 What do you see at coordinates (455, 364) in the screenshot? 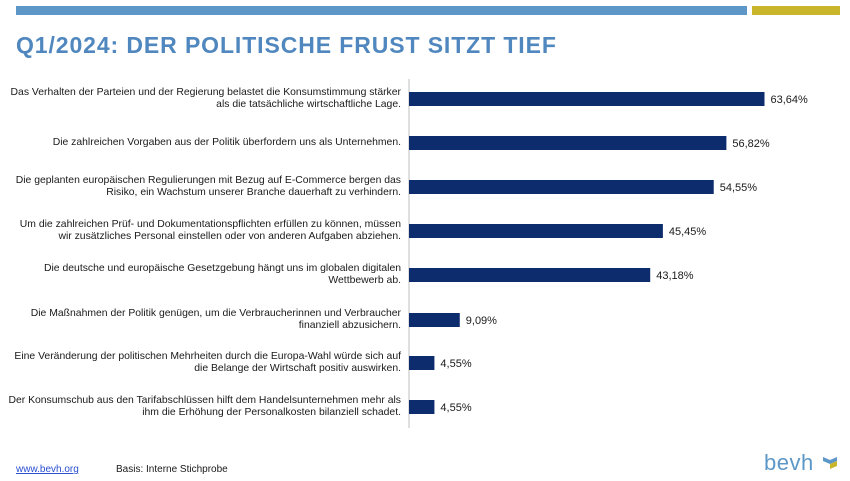
I see `bar-value-label-7: 4,55%` at bounding box center [455, 364].